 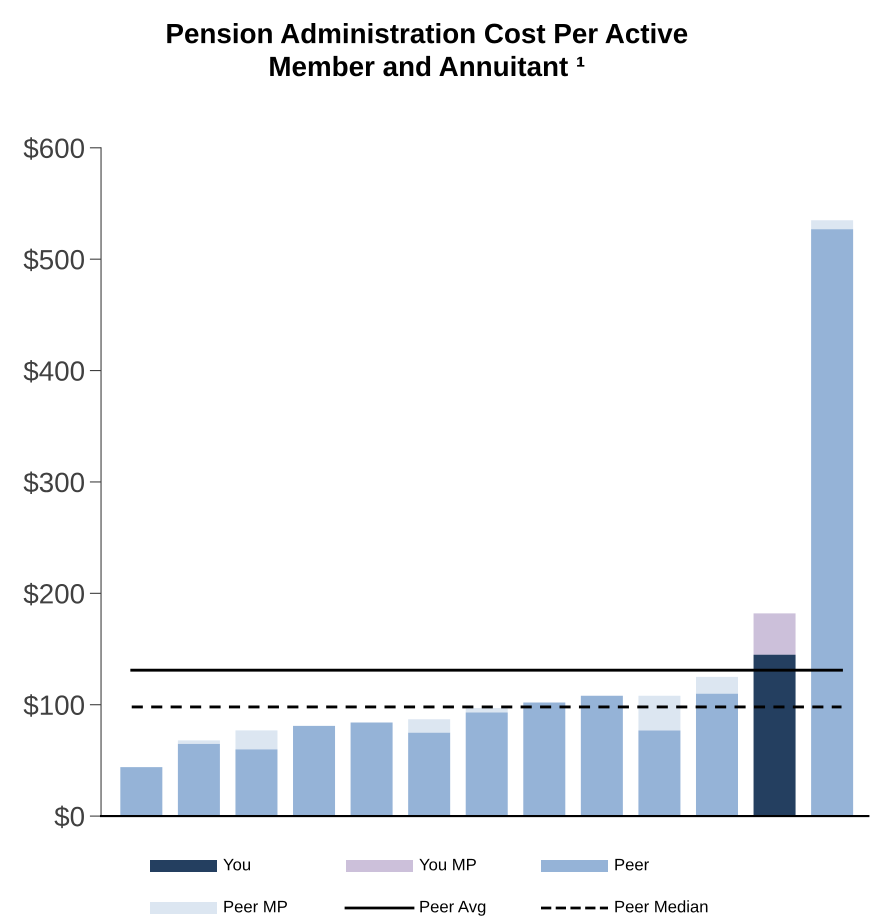 I want to click on chart-title: Pension Administration Cost Per Active Member and Annuitant ¹, so click(x=427, y=49).